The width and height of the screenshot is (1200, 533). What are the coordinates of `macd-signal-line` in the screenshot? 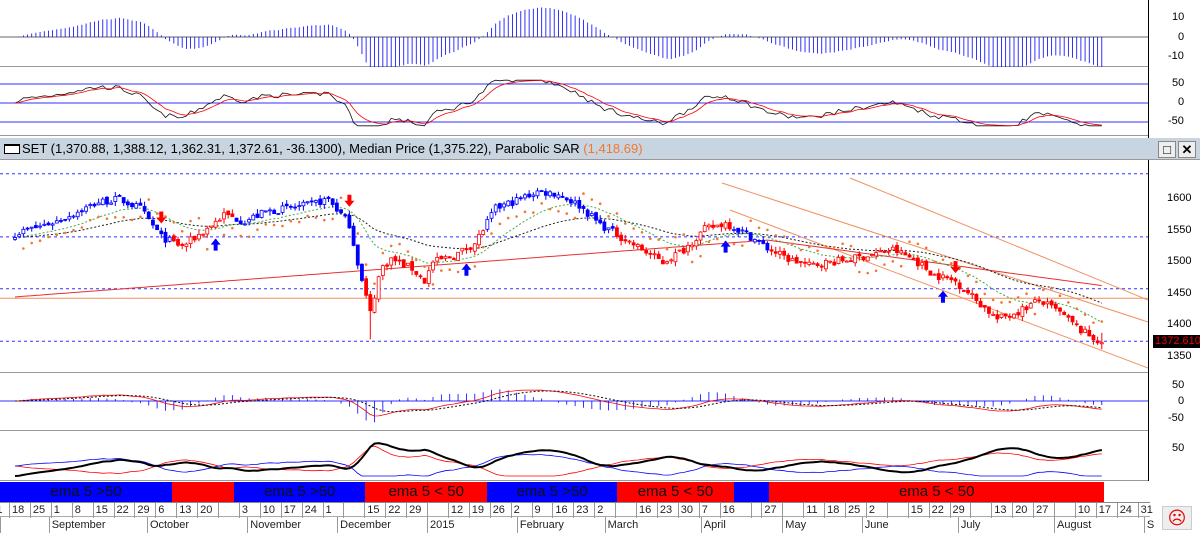 It's located at (558, 401).